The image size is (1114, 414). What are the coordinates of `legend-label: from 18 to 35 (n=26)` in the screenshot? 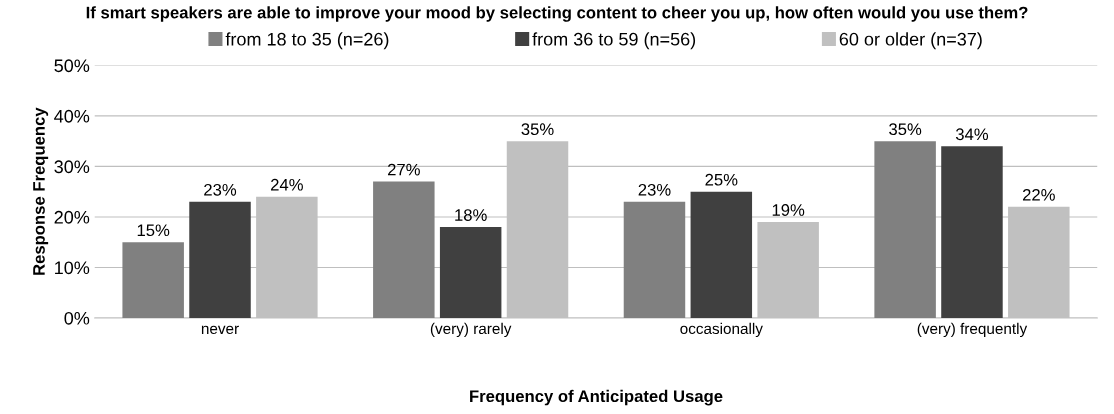 It's located at (307, 41).